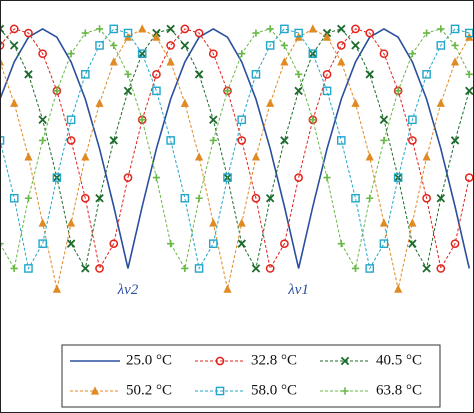  I want to click on annotation: λv2, so click(128, 290).